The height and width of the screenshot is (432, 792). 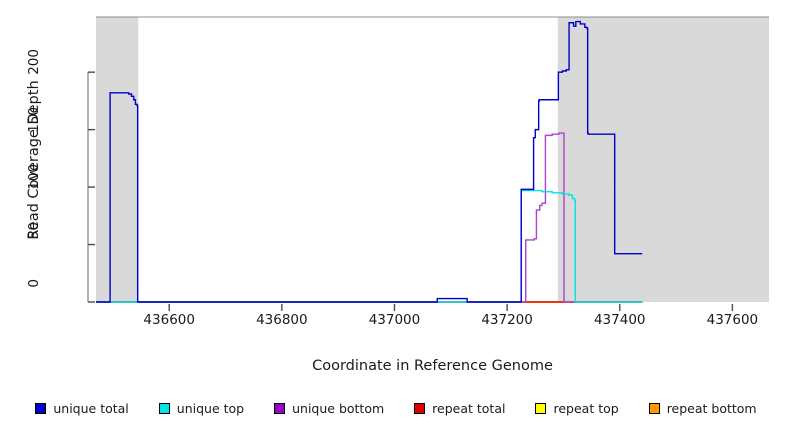 I want to click on y-tick-label-150: 150, so click(x=34, y=119).